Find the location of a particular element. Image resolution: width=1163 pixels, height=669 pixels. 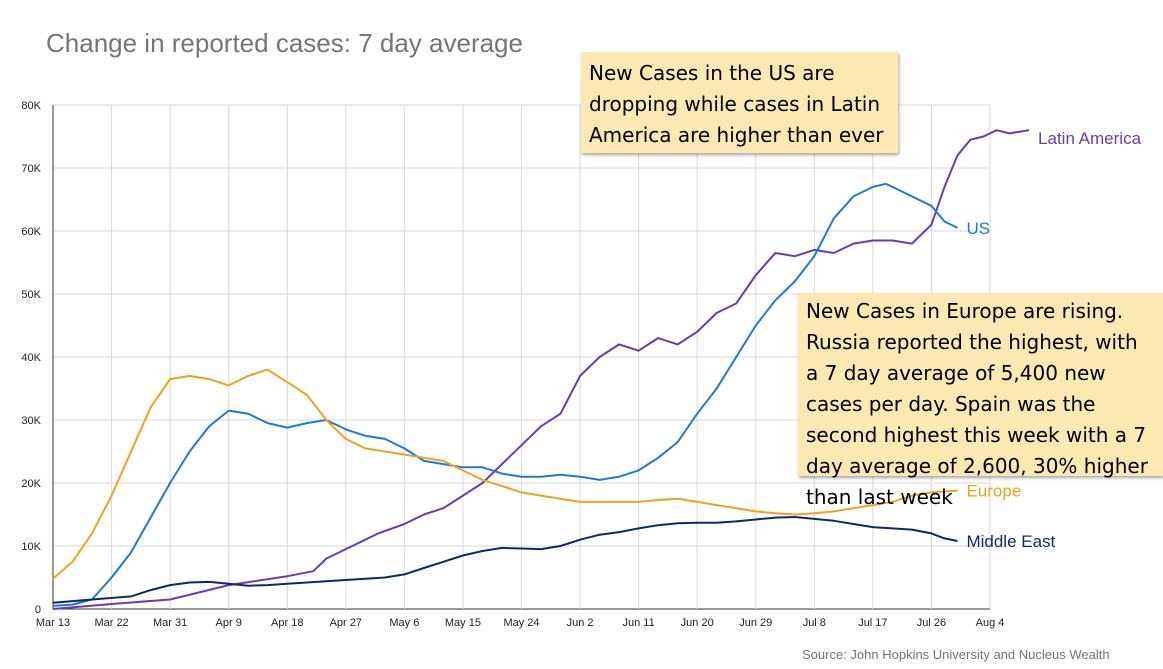

x-tick-label: Jun 11 is located at coordinates (639, 623).